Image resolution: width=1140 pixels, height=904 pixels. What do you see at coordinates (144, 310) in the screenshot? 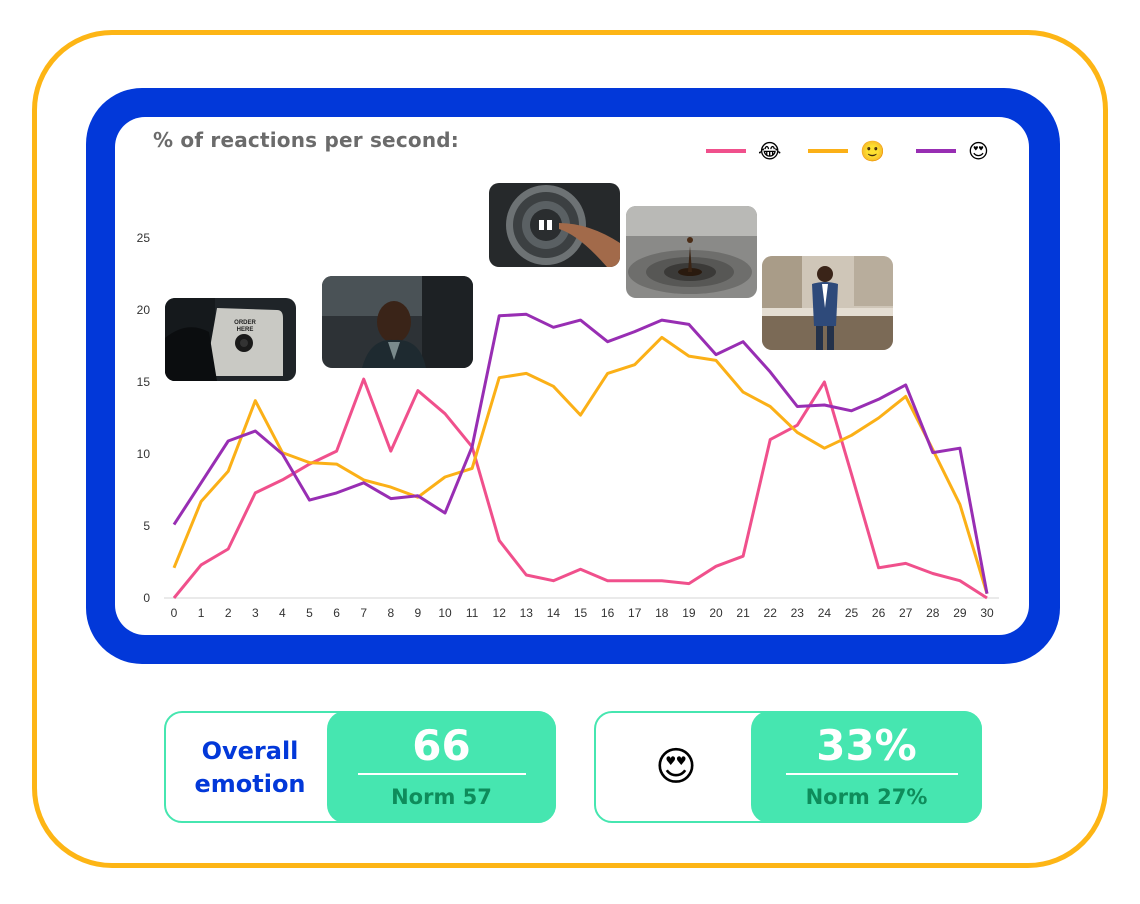
I see `y-tick-label: 20` at bounding box center [144, 310].